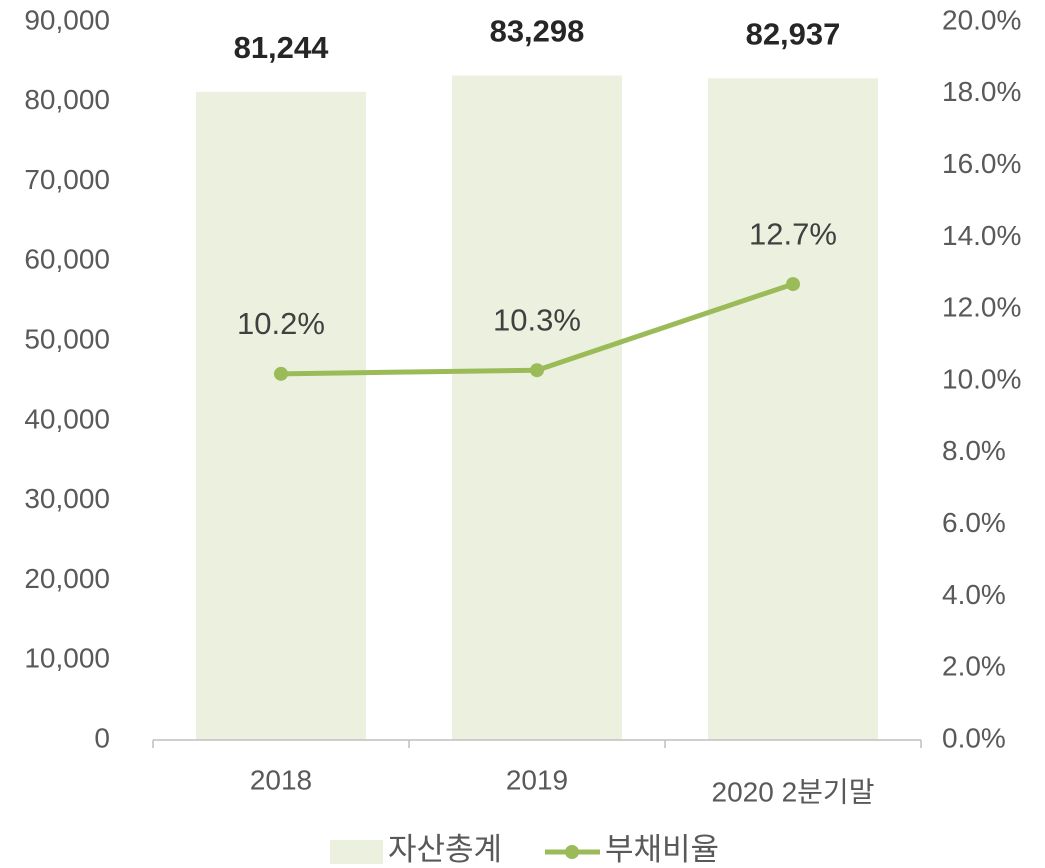 The width and height of the screenshot is (1045, 868). Describe the element at coordinates (67, 259) in the screenshot. I see `y-tick-label: 60,000` at that location.